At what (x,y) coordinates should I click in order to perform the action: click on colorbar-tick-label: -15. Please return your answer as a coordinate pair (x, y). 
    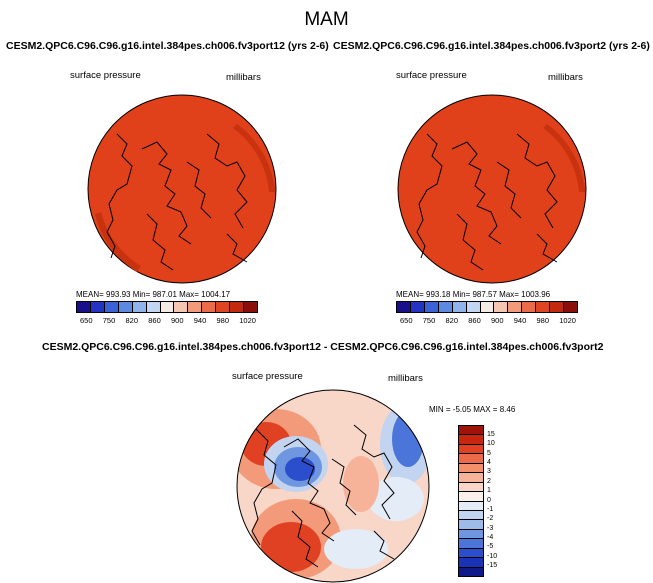
    Looking at the image, I should click on (492, 566).